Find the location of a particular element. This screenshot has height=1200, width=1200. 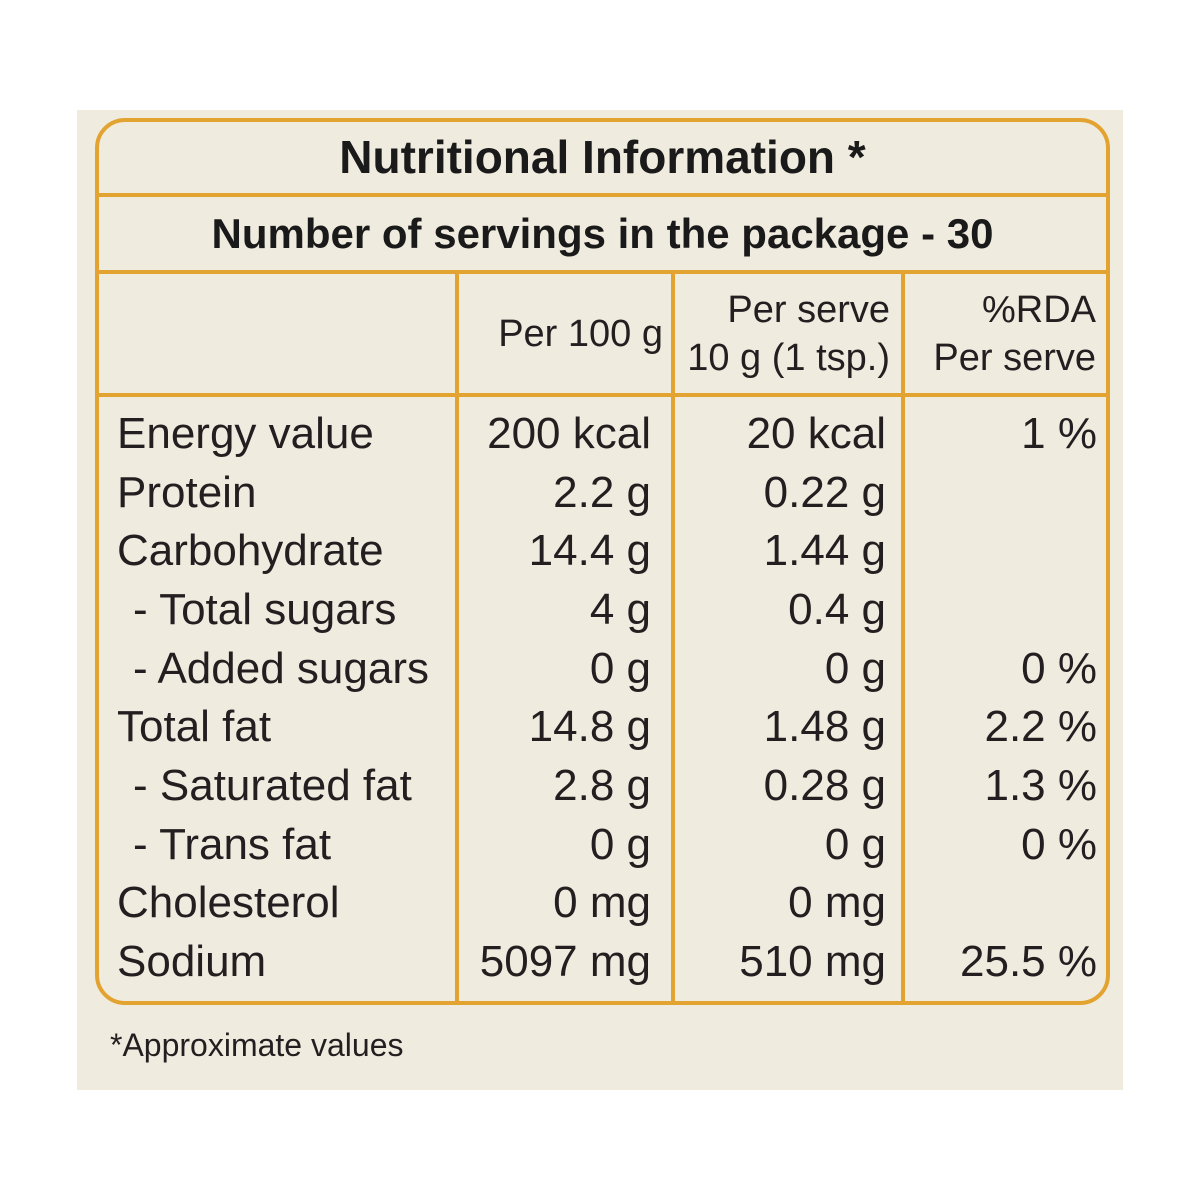

header-rda: %RDA Per serve is located at coordinates (1005, 333).